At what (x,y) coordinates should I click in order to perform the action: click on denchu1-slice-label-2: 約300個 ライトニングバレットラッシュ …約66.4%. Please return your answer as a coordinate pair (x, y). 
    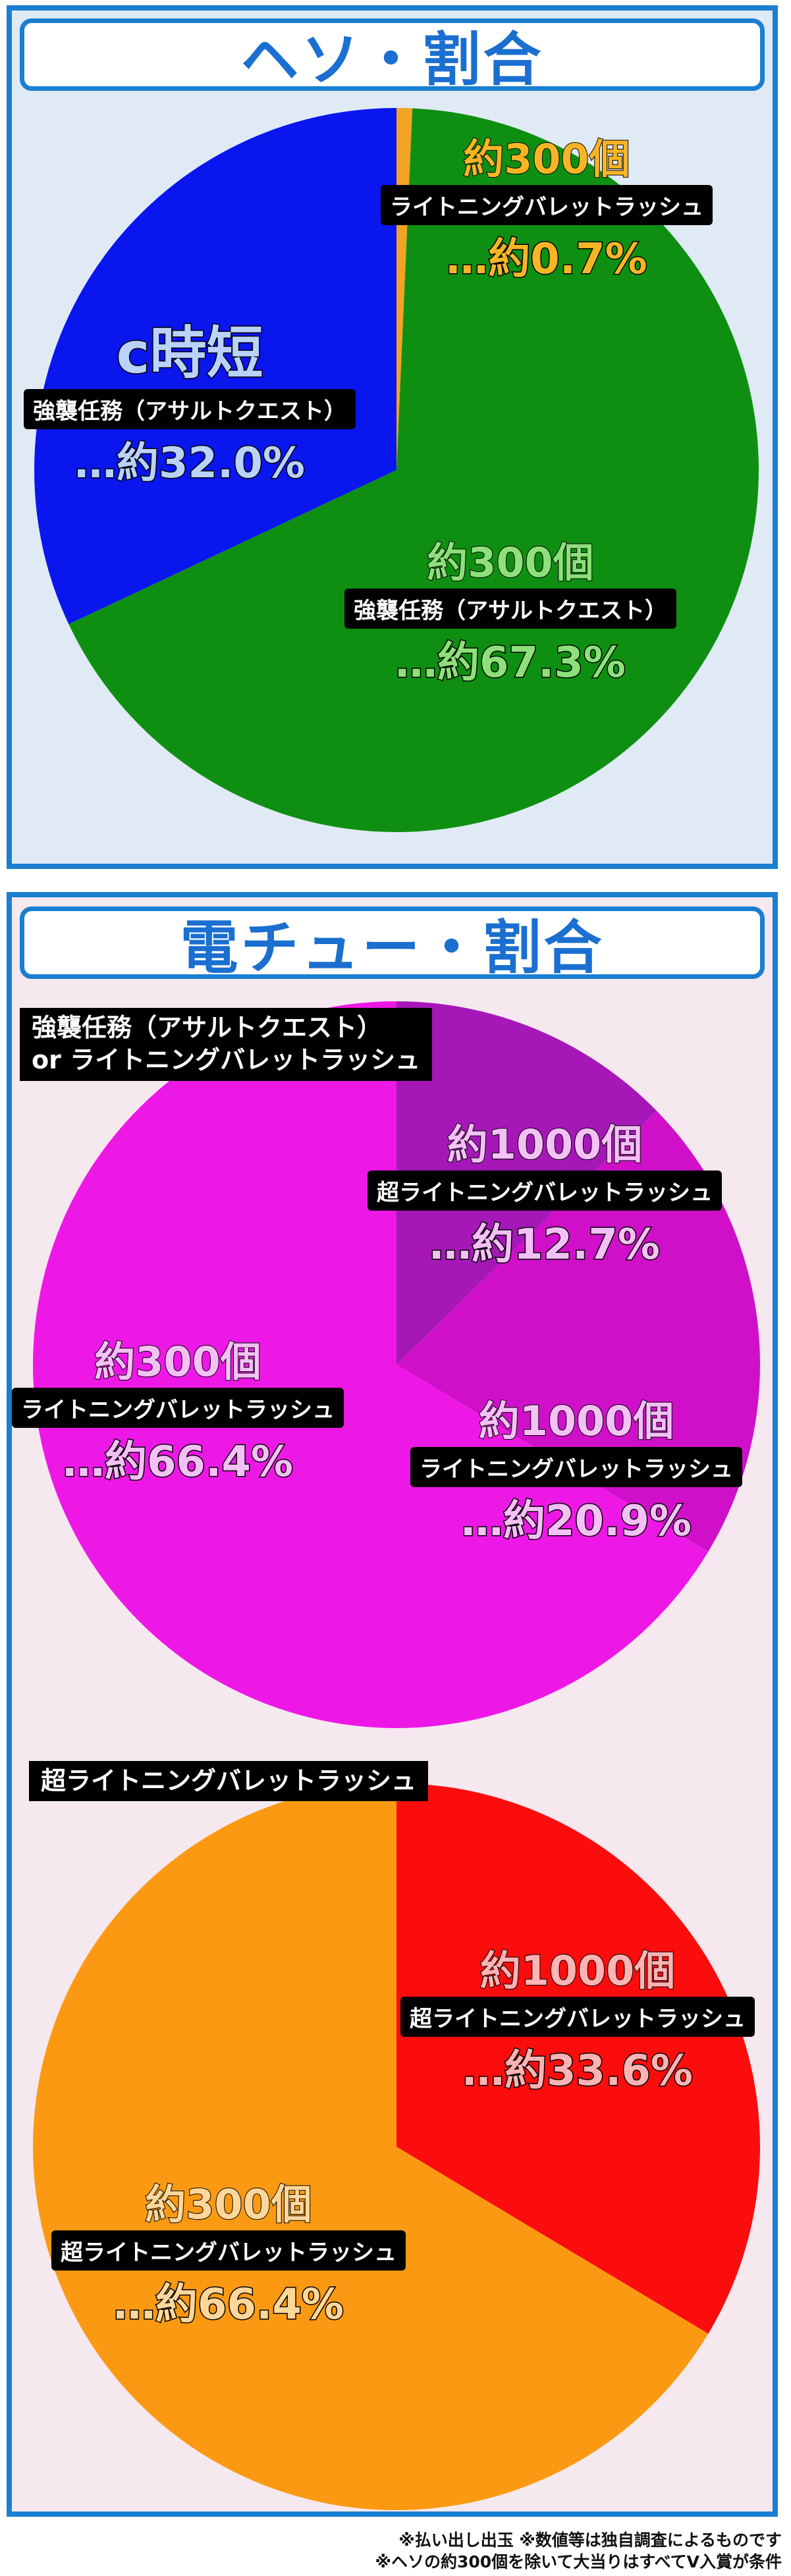
    Looking at the image, I should click on (178, 1408).